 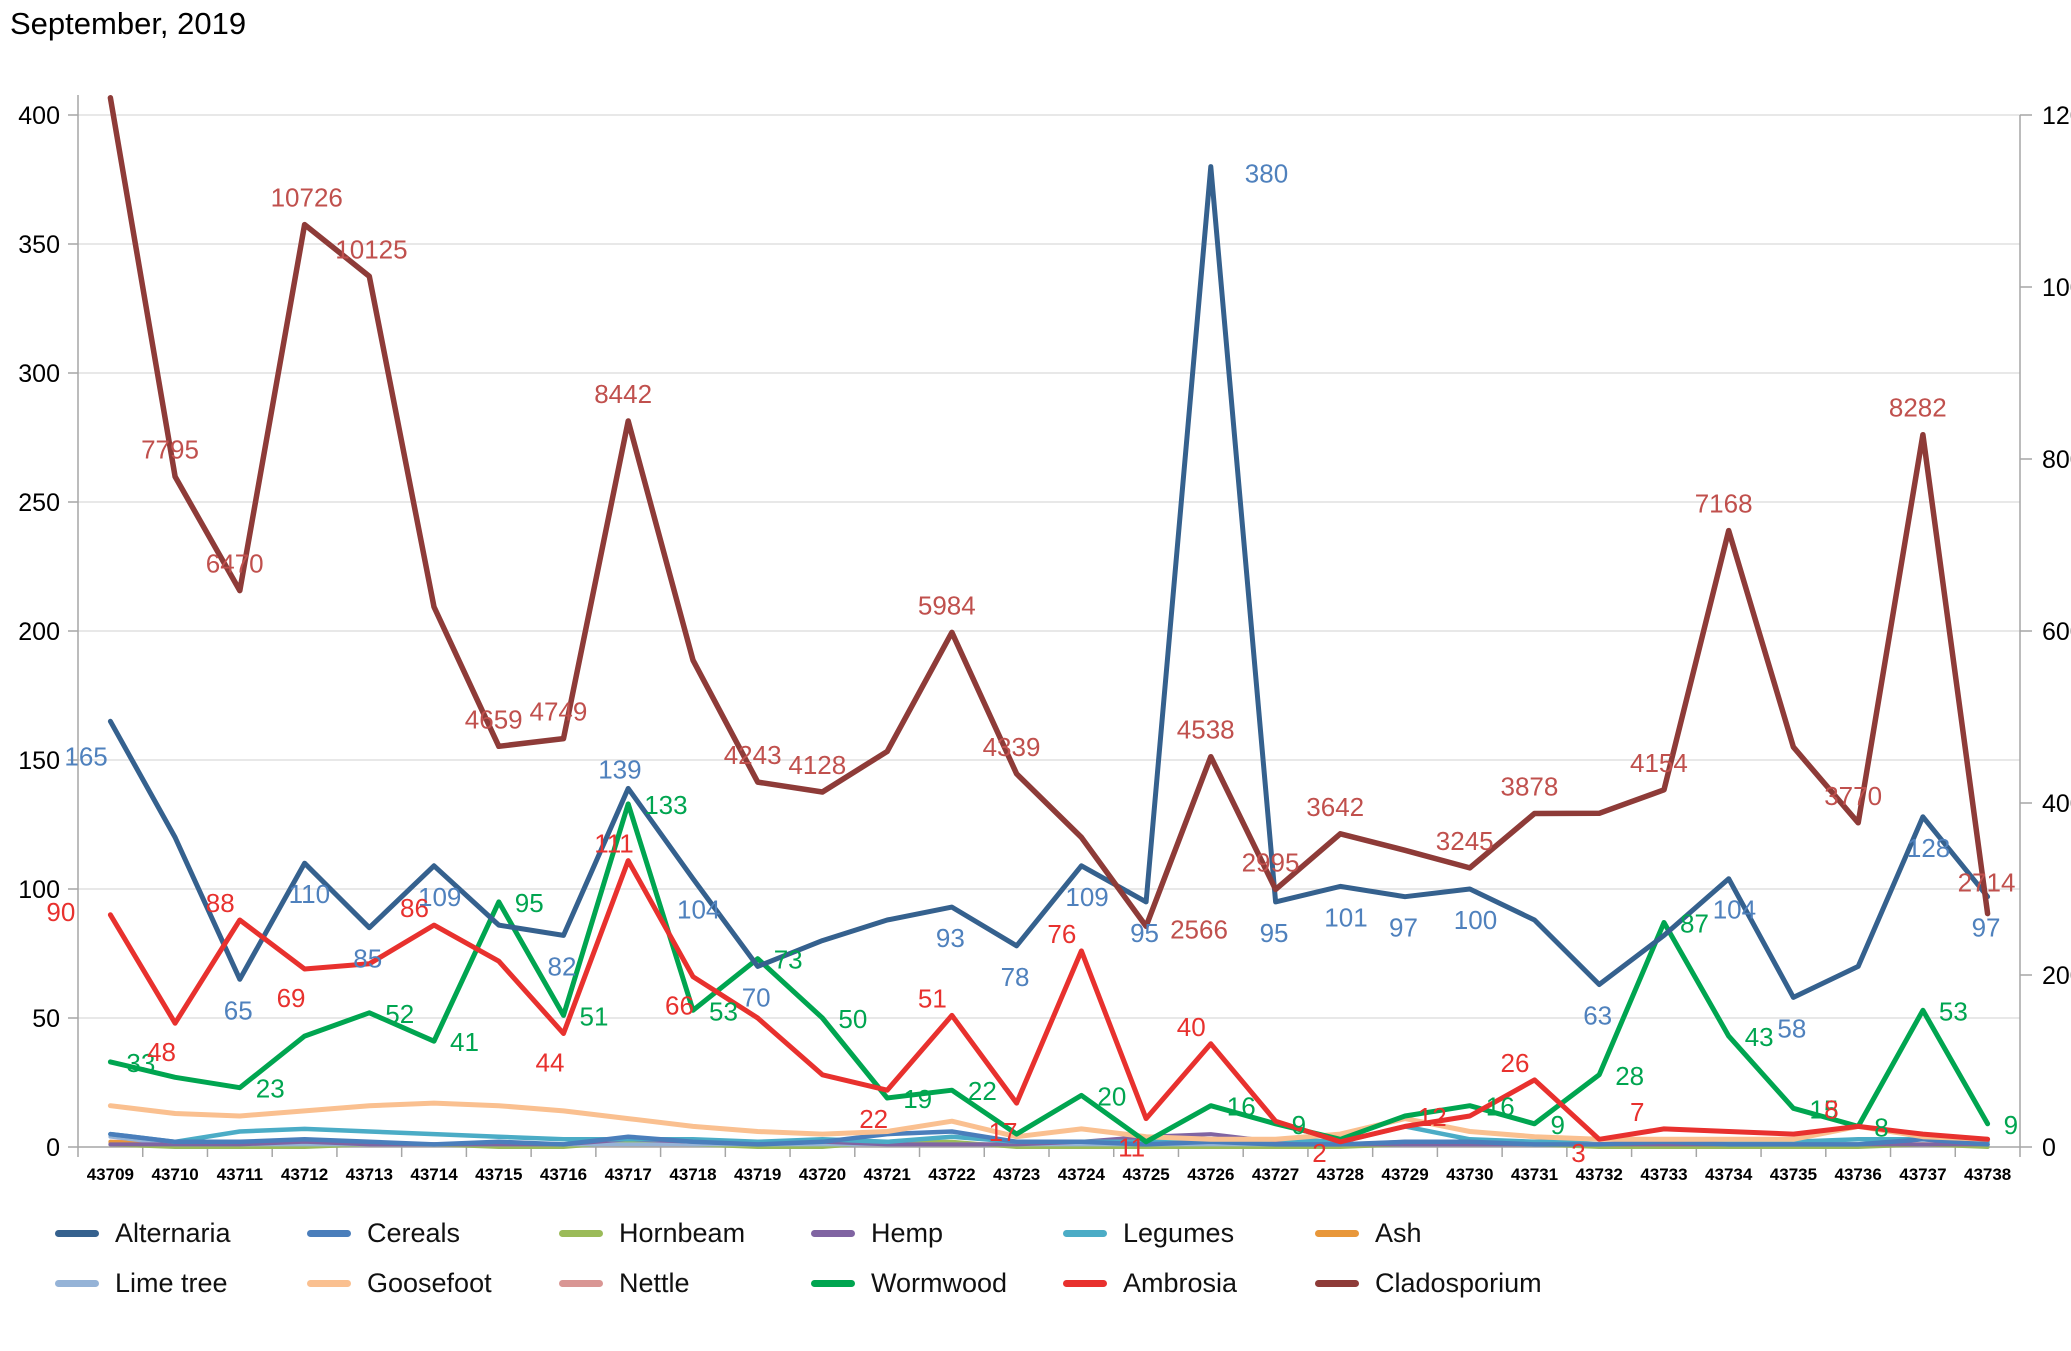 I want to click on legend-label: Cladosporium, so click(x=1458, y=1282).